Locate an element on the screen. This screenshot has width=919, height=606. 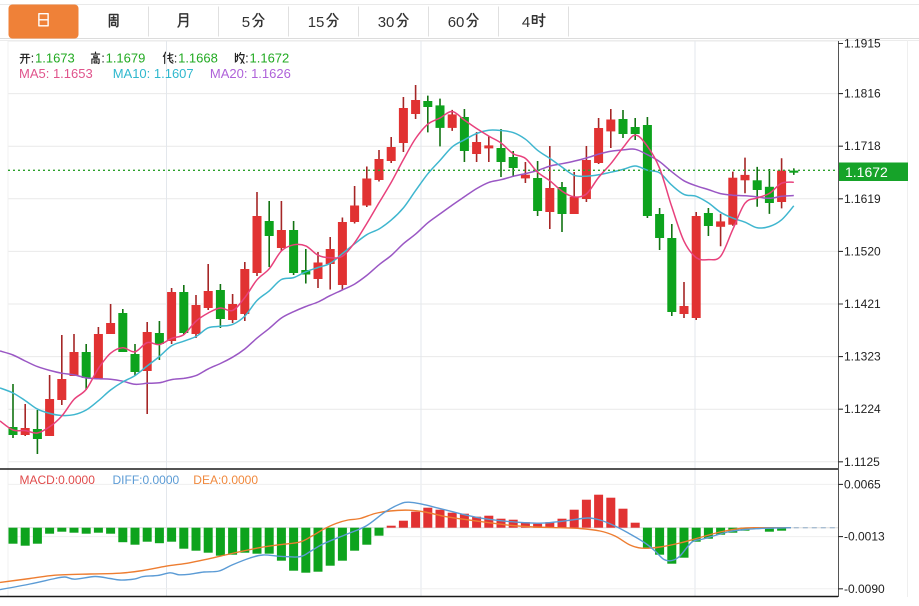
svg-text: -0.0090 is located at coordinates (864, 589).